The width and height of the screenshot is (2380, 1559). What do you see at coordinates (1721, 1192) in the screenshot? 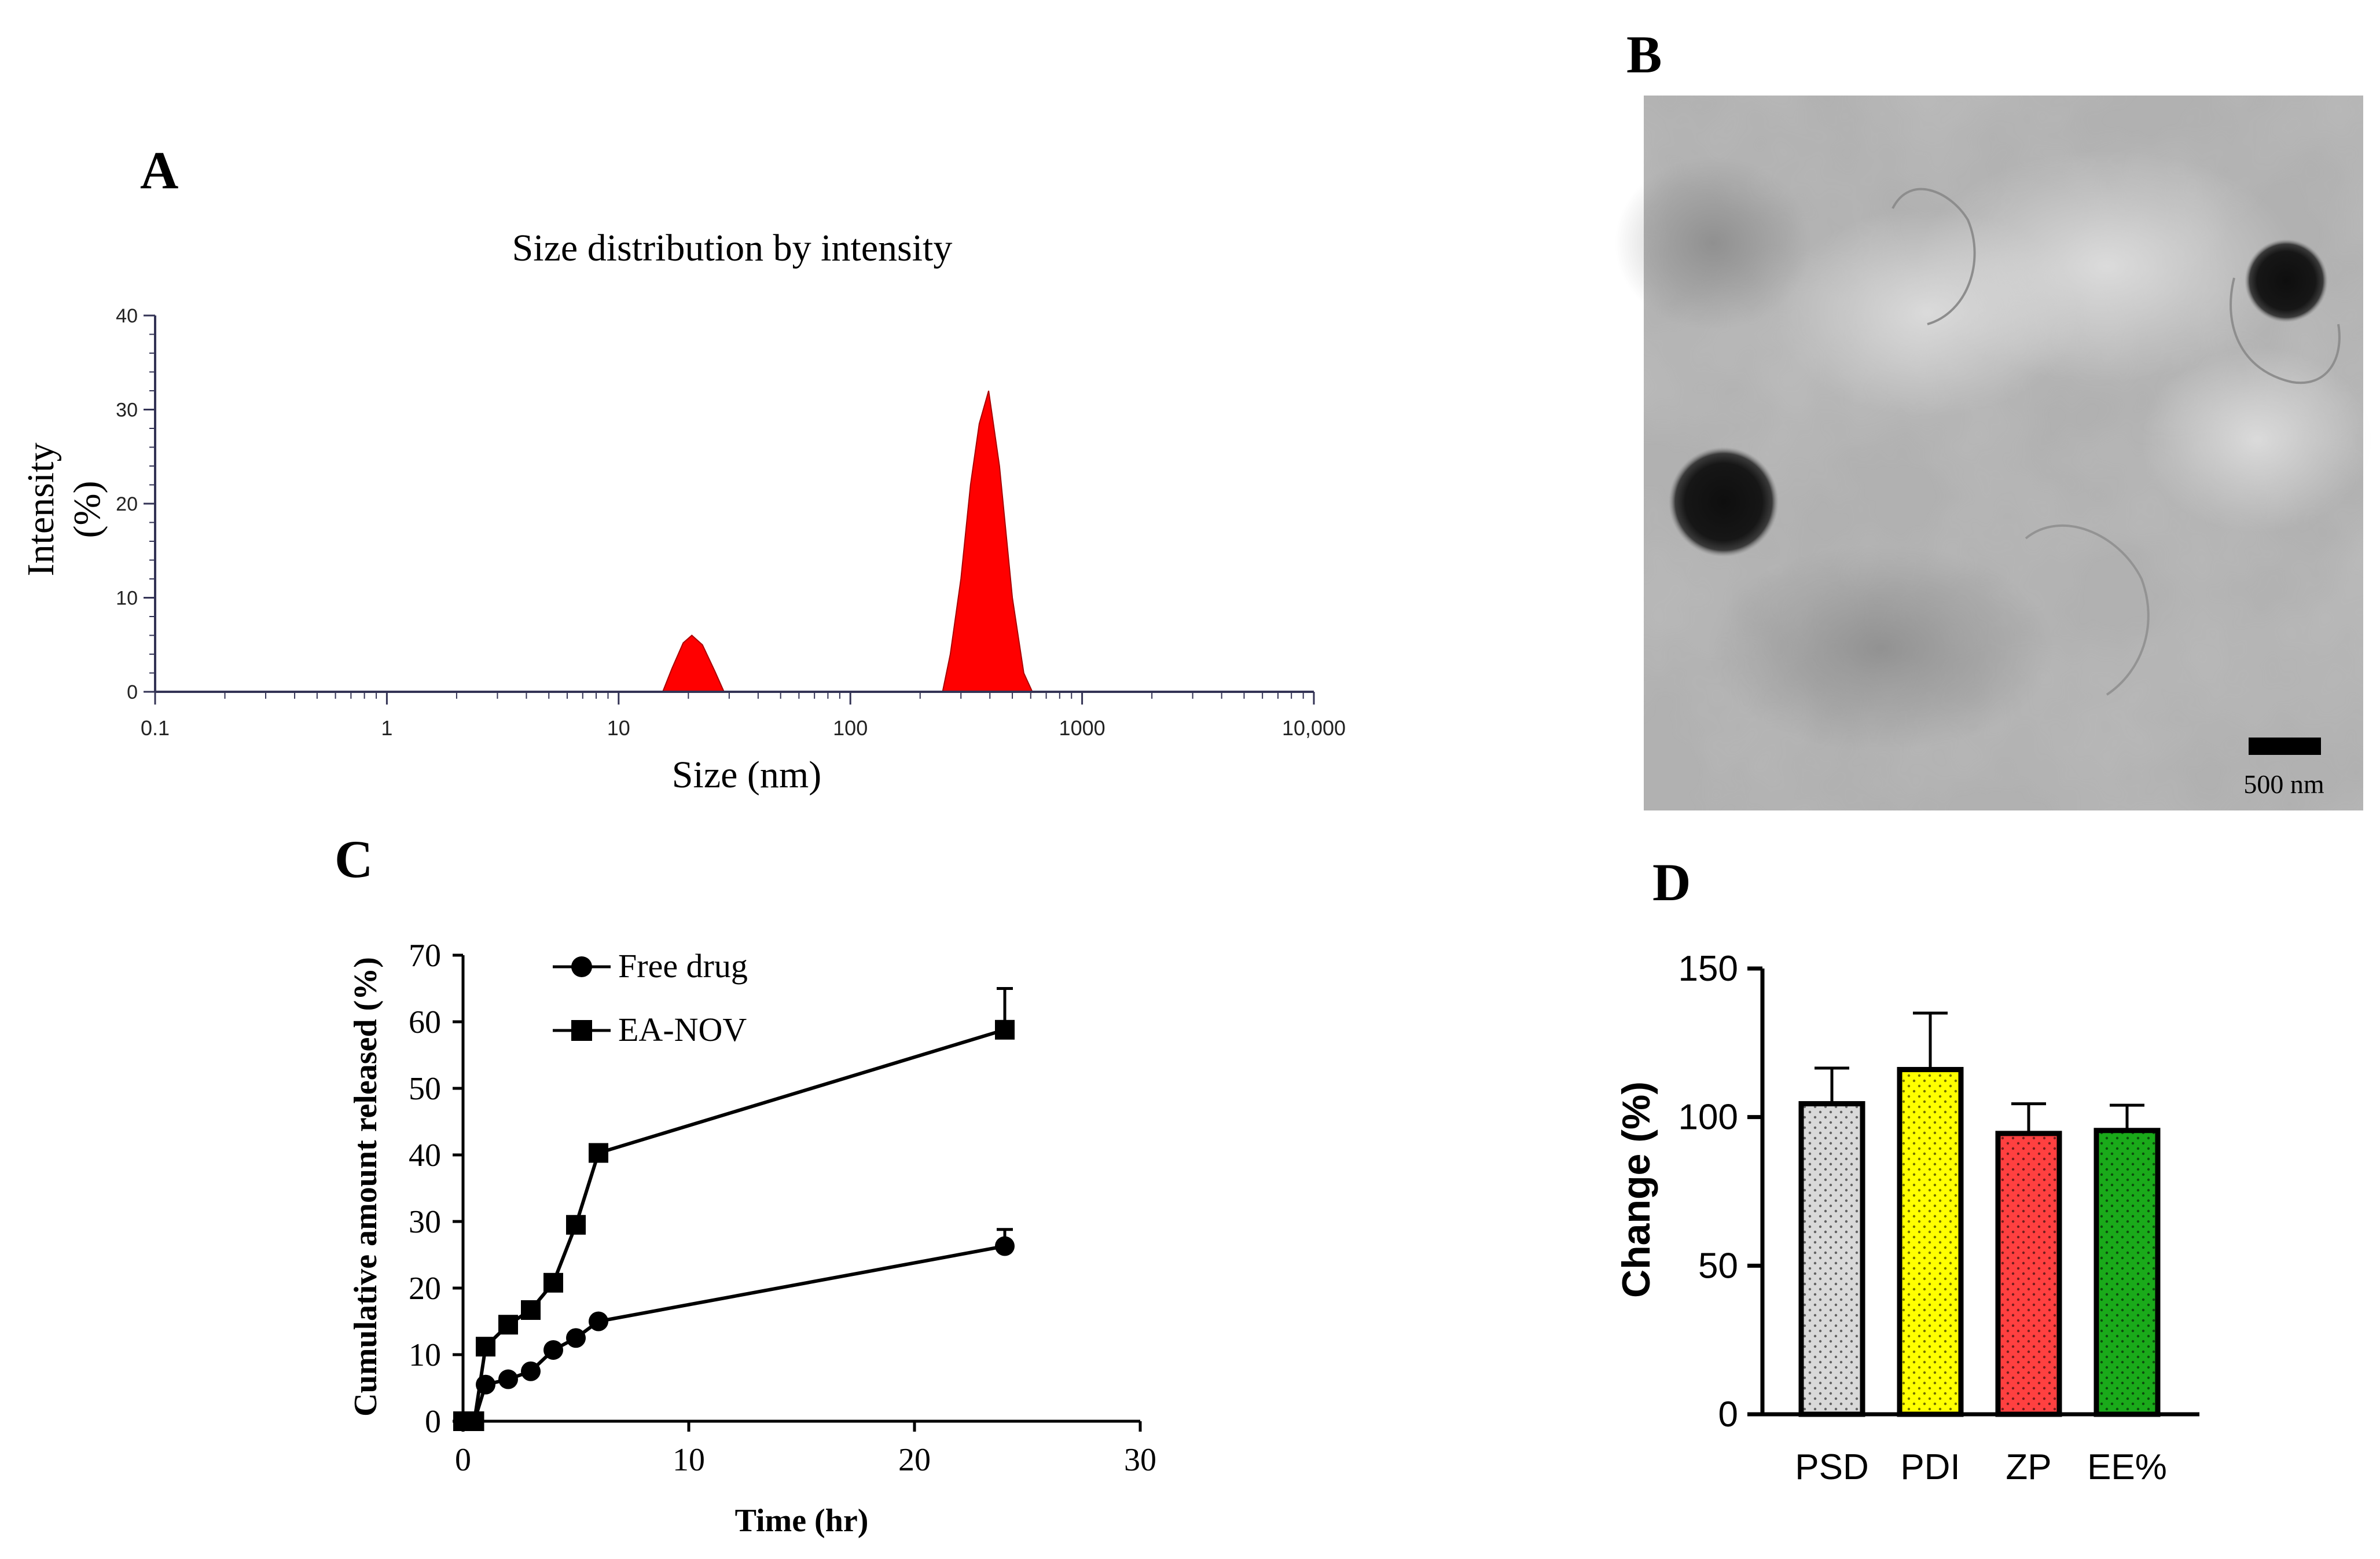
I see `chart-d-y-ticks: 0 50 100 150` at bounding box center [1721, 1192].